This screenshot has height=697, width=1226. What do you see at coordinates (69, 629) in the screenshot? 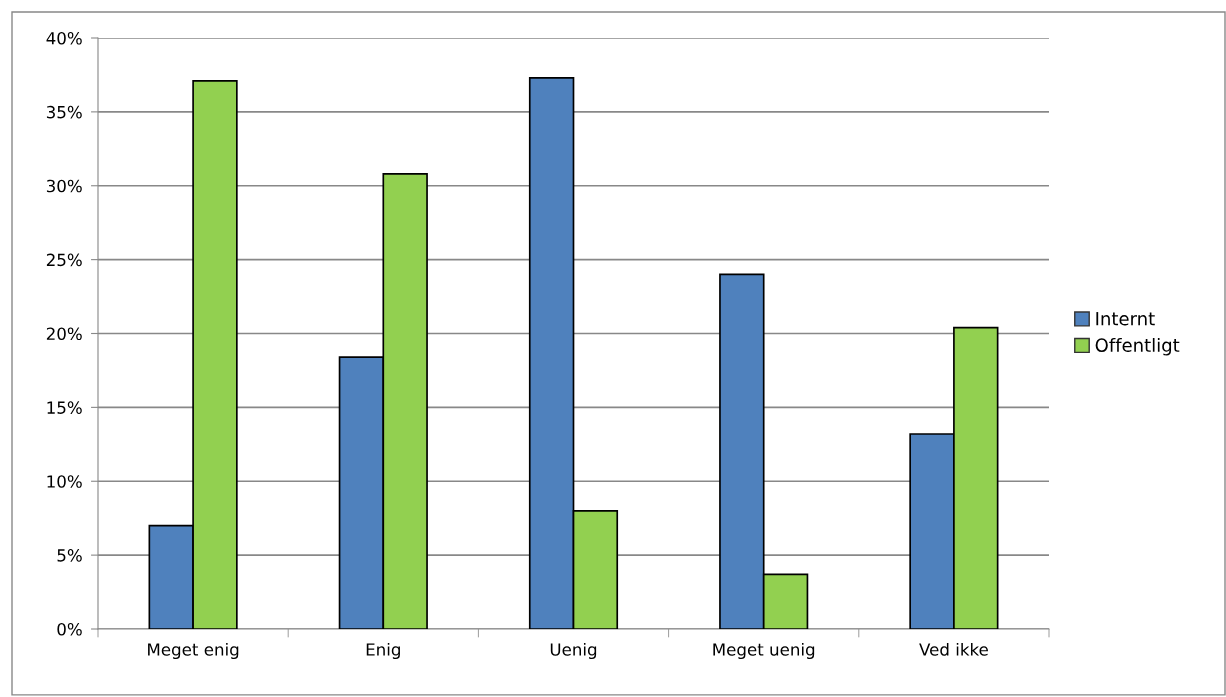
I see `y-tick-label: 0%` at bounding box center [69, 629].